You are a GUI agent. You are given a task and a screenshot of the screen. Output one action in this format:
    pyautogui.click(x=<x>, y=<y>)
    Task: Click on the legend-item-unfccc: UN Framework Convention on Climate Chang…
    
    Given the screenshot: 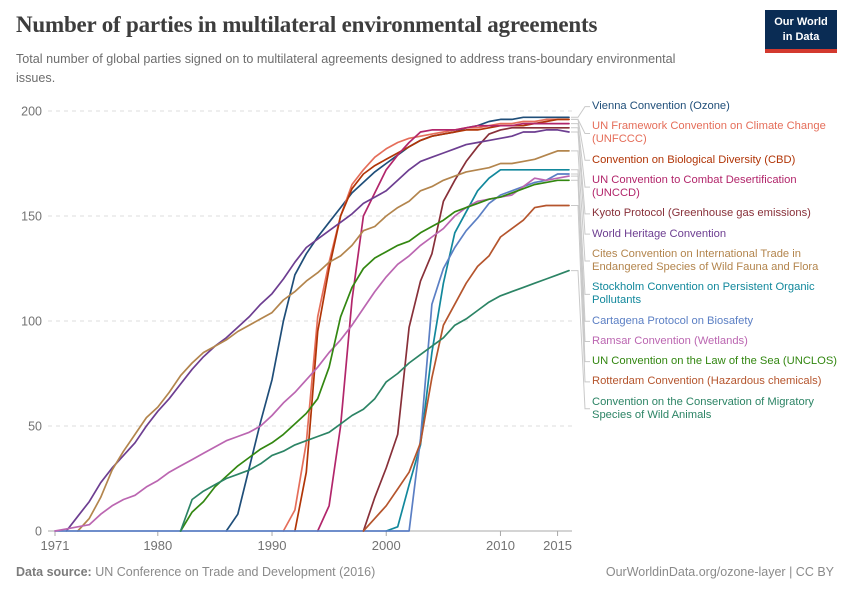 What is the action you would take?
    pyautogui.click(x=709, y=133)
    